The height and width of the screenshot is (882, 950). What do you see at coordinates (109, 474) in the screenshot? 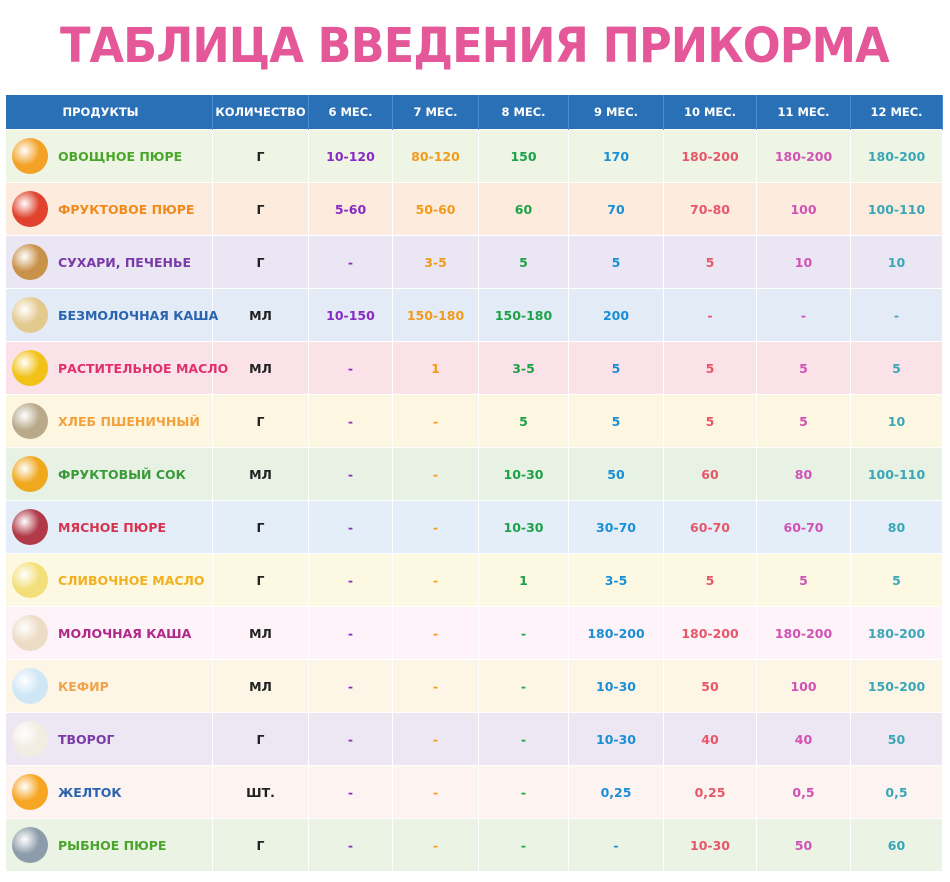
I see `product-name-cell: ФРУКТОВЫЙ СОК` at bounding box center [109, 474].